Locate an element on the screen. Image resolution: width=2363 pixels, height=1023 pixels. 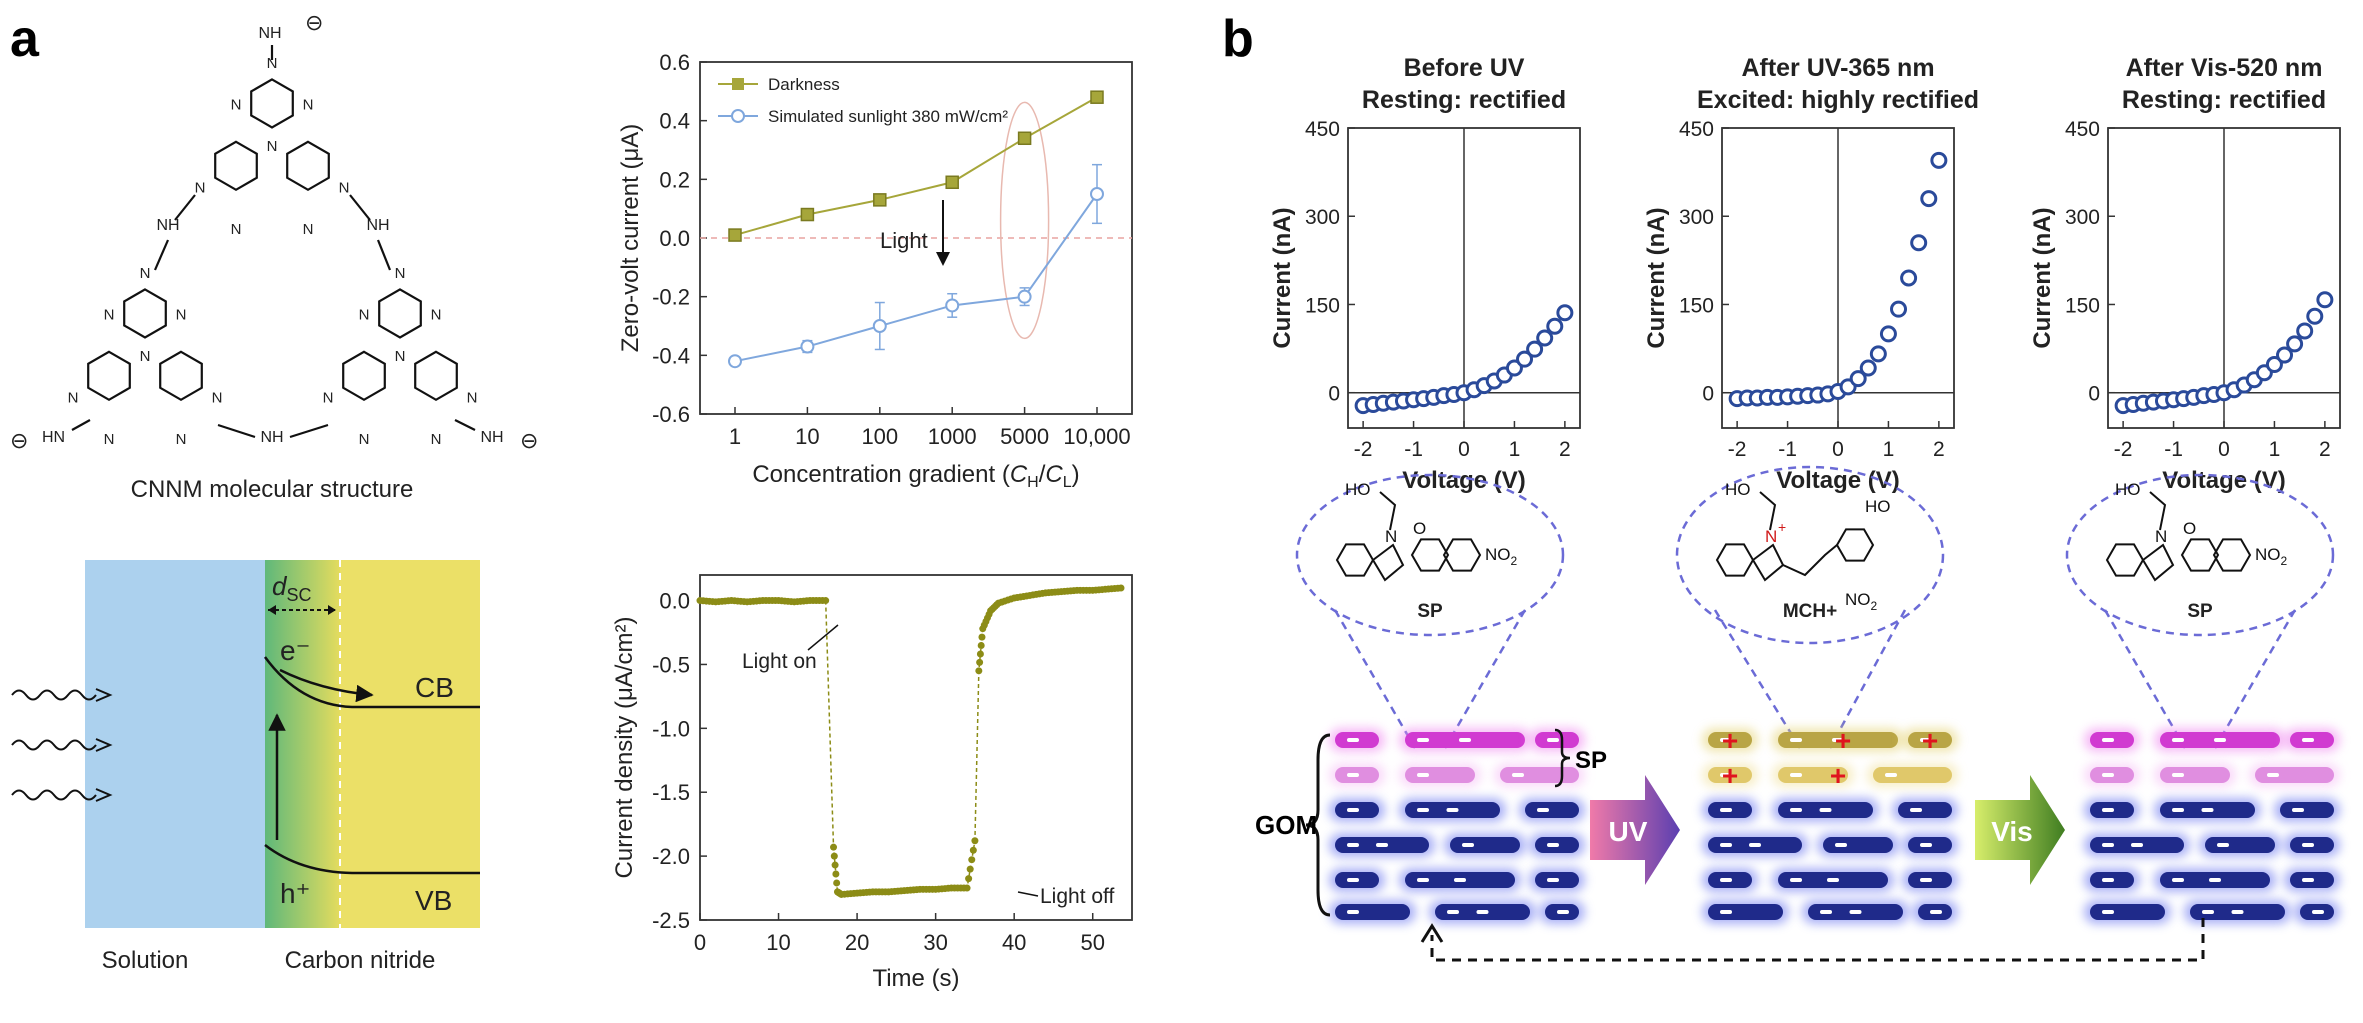
y-tick-label: -2.0 is located at coordinates (671, 856).